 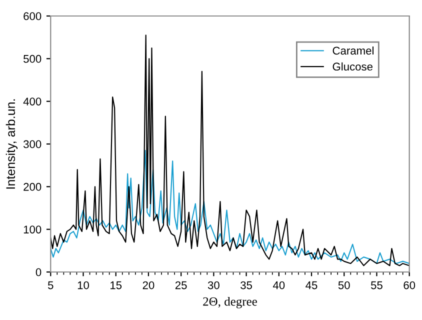 What do you see at coordinates (33, 230) in the screenshot?
I see `y-tick-label: 100` at bounding box center [33, 230].